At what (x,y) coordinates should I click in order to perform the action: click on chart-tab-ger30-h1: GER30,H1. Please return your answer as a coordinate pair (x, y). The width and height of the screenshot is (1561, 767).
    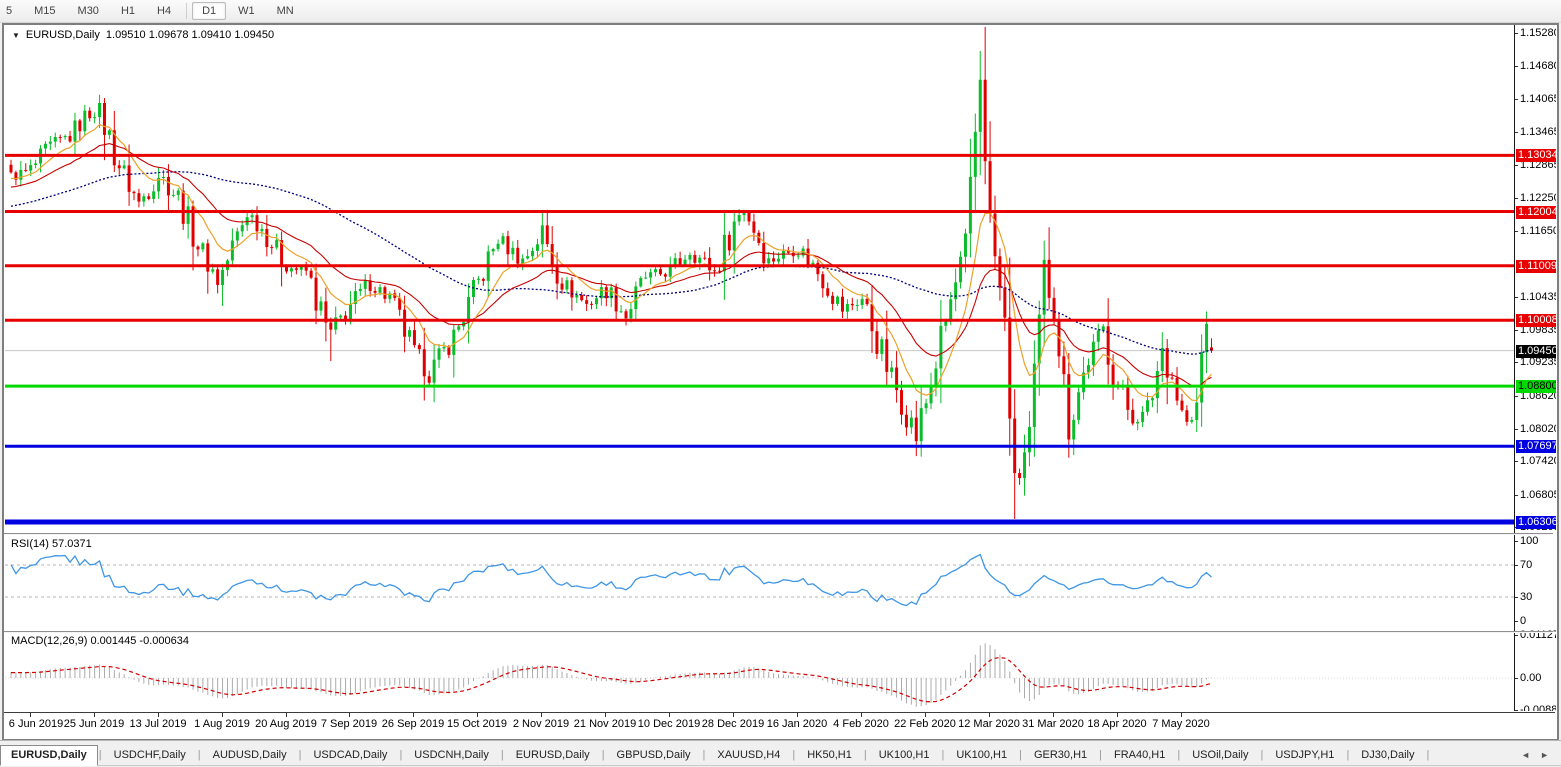
    Looking at the image, I should click on (1060, 755).